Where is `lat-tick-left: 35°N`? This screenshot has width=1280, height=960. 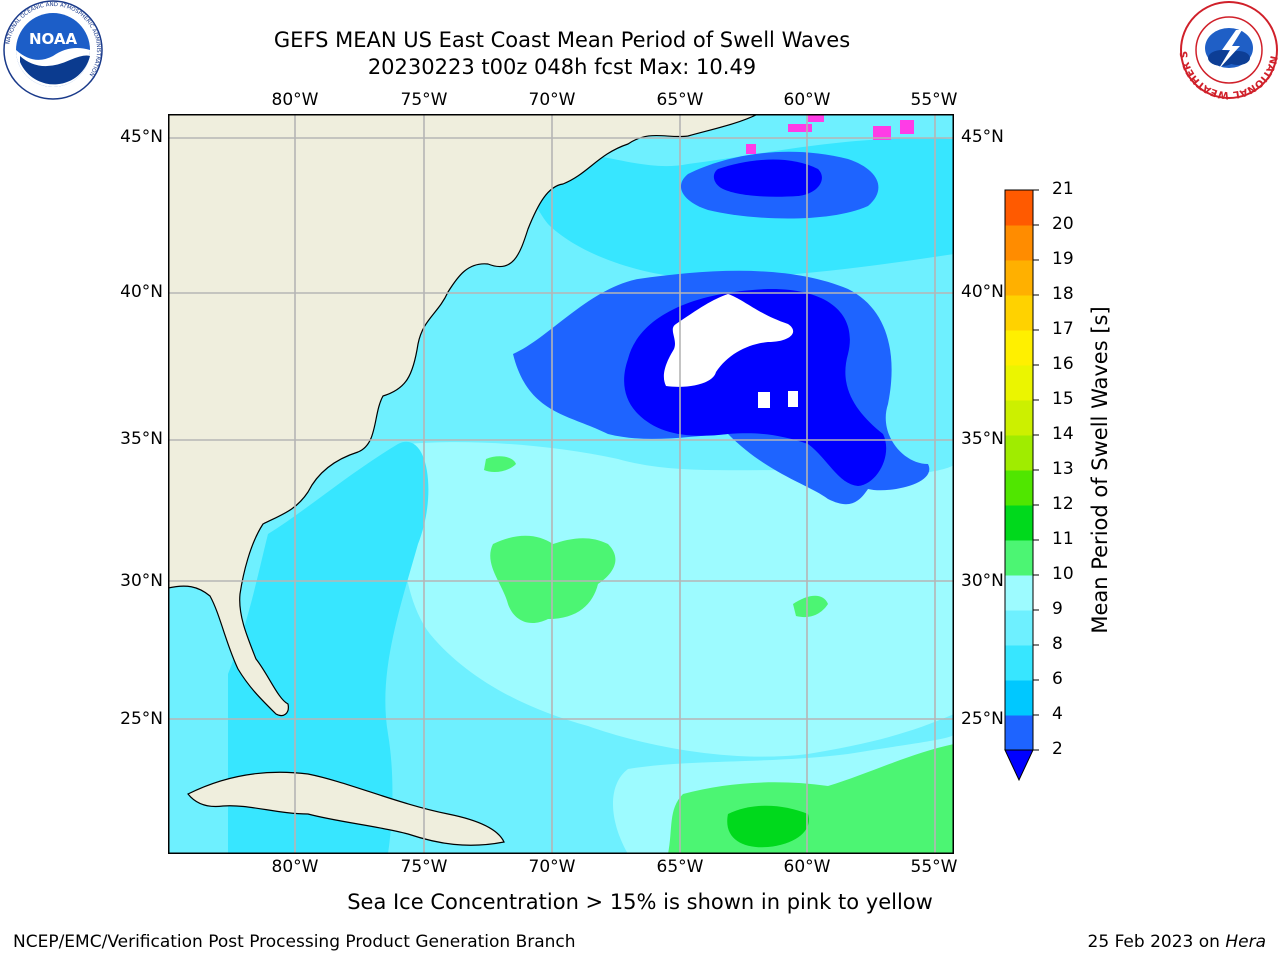 lat-tick-left: 35°N is located at coordinates (141, 439).